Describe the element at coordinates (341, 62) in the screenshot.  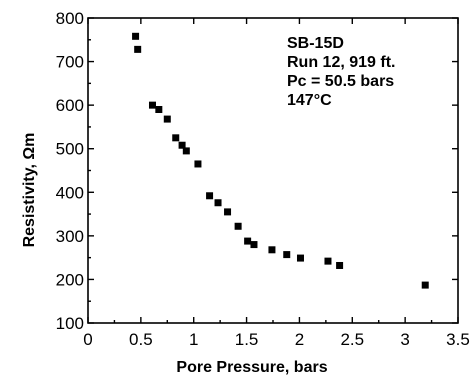
I see `annotation-run: Run 12, 919 ft.` at that location.